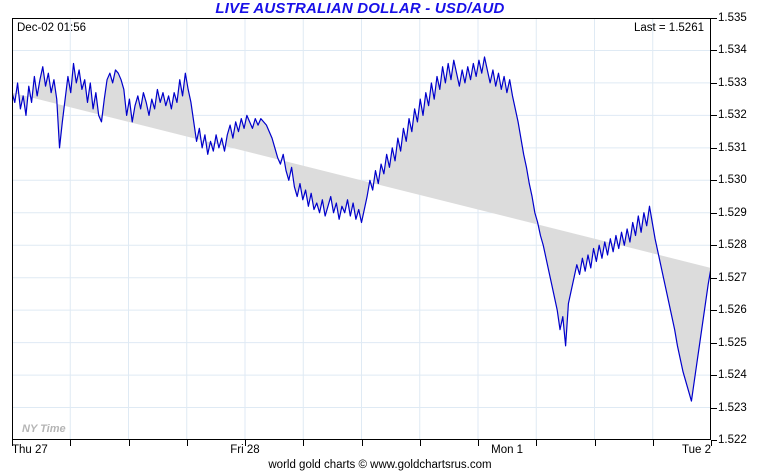 The height and width of the screenshot is (475, 760). What do you see at coordinates (245, 450) in the screenshot?
I see `x-axis-tick-label: Fri 28` at bounding box center [245, 450].